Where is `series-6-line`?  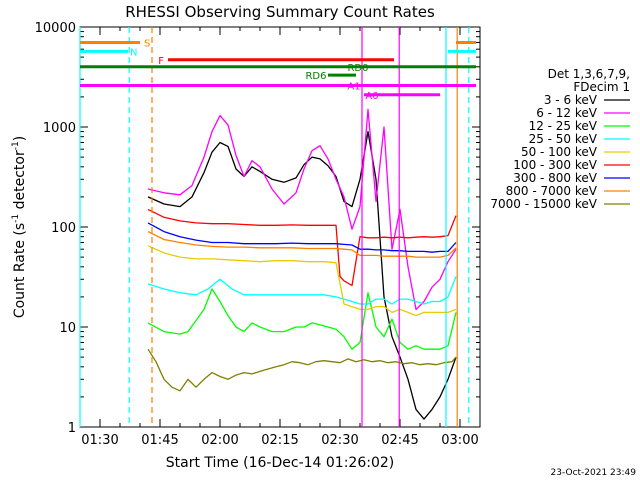 series-6-line is located at coordinates (302, 247).